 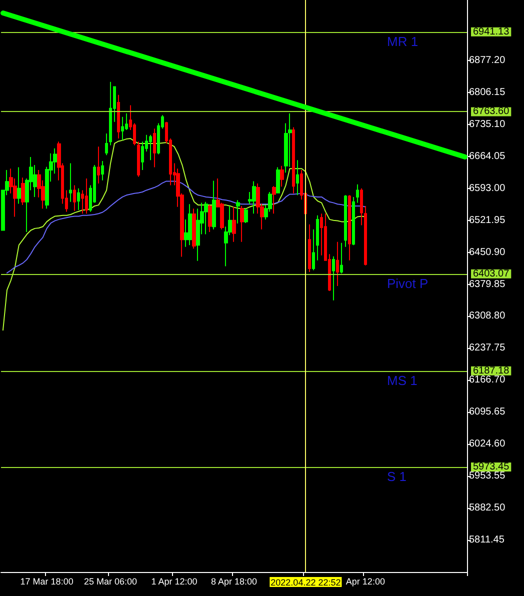 I want to click on y-tick-label: 6806.15, so click(x=487, y=92).